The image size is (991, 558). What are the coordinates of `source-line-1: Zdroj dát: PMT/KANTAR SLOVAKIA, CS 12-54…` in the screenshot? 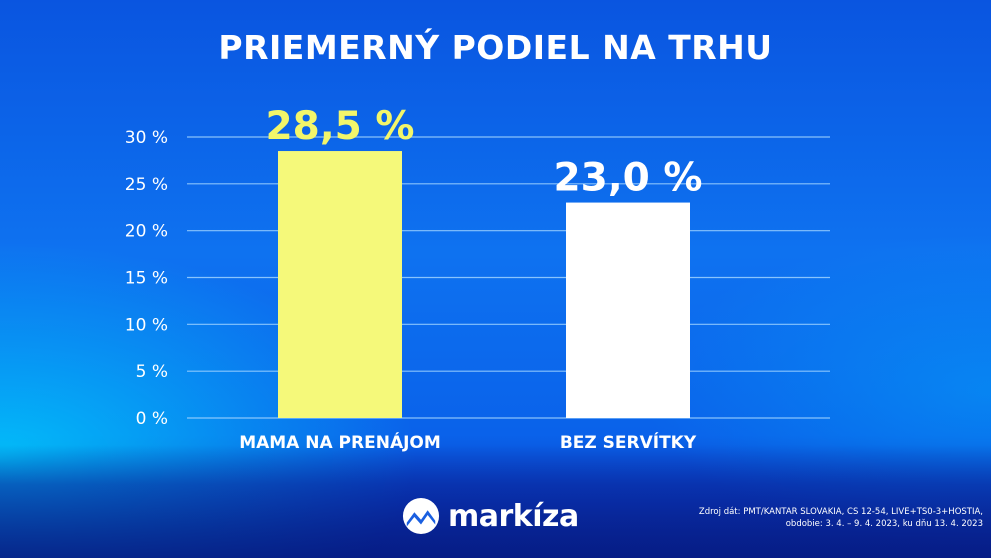 It's located at (840, 512).